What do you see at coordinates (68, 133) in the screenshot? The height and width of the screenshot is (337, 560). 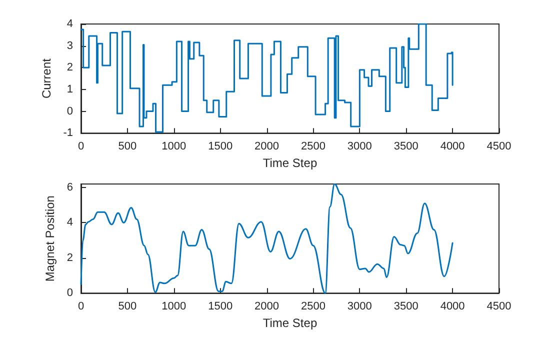 I see `y-tick-label: -1` at bounding box center [68, 133].